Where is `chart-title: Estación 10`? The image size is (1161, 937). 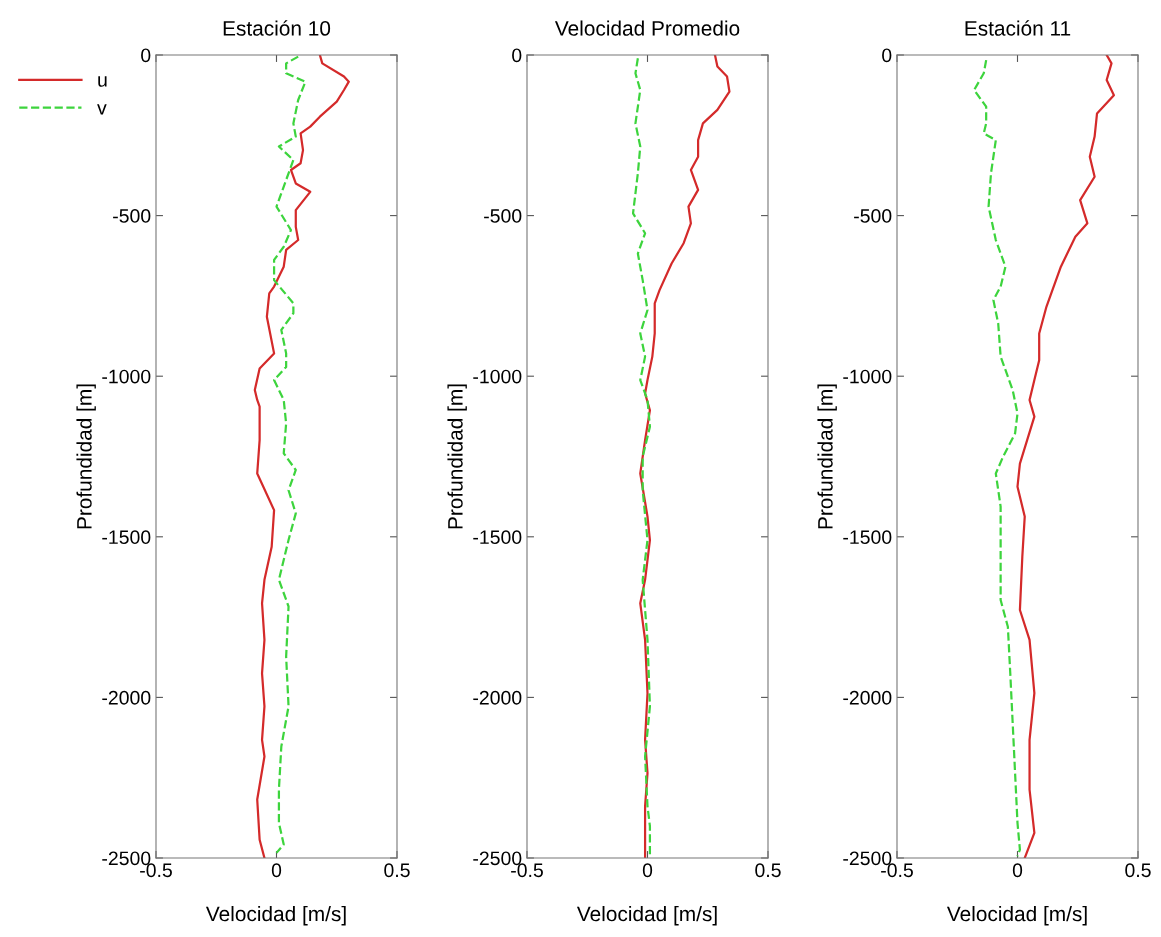
chart-title: Estación 10 is located at coordinates (277, 28).